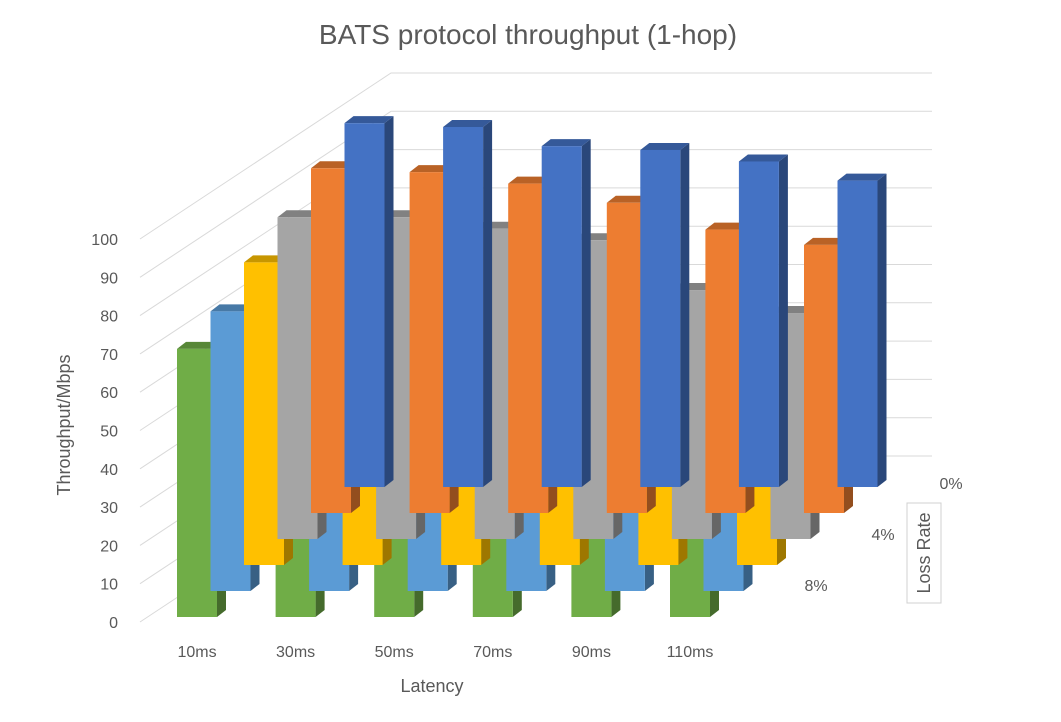 The image size is (1061, 722). I want to click on x-tick-label: 10ms, so click(196, 652).